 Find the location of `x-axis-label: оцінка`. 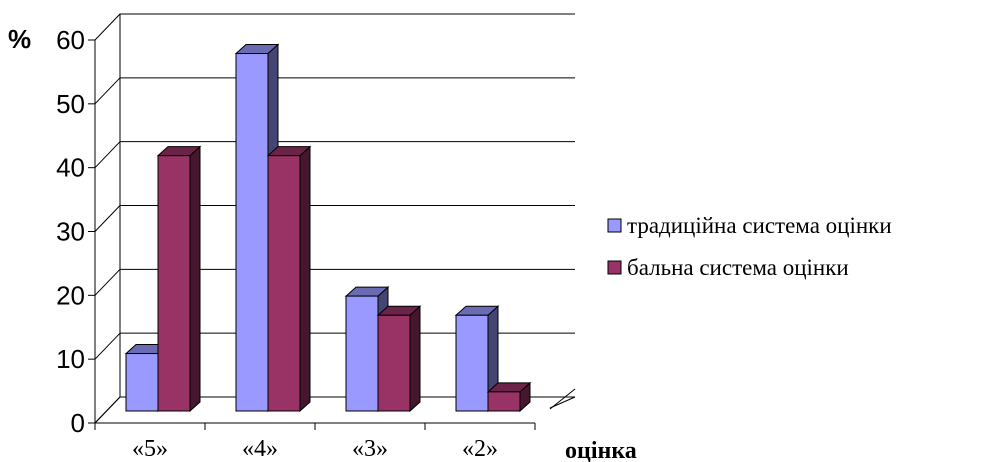

x-axis-label: оцінка is located at coordinates (601, 450).